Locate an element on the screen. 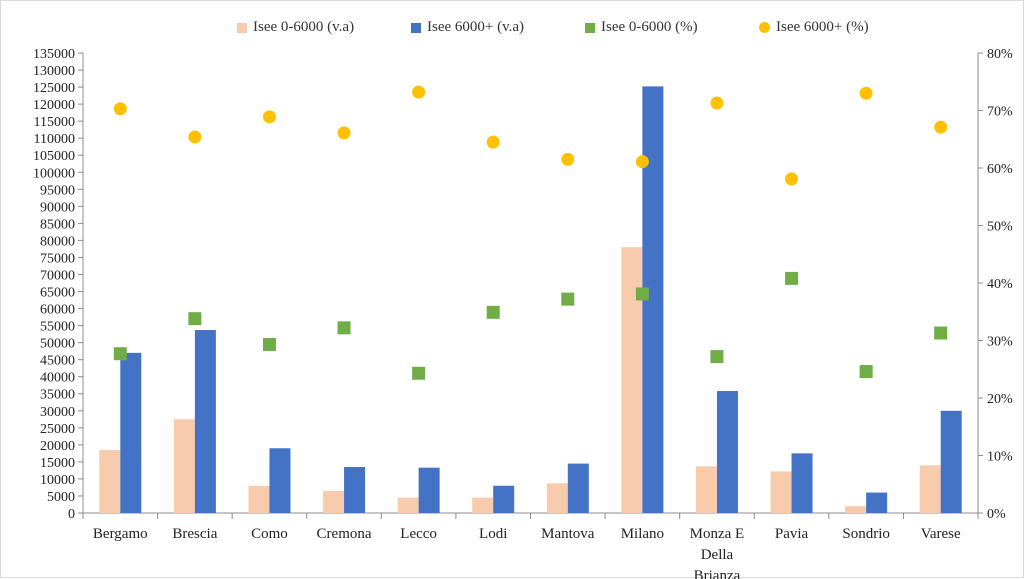  x-tick-label-line: Della is located at coordinates (717, 555).